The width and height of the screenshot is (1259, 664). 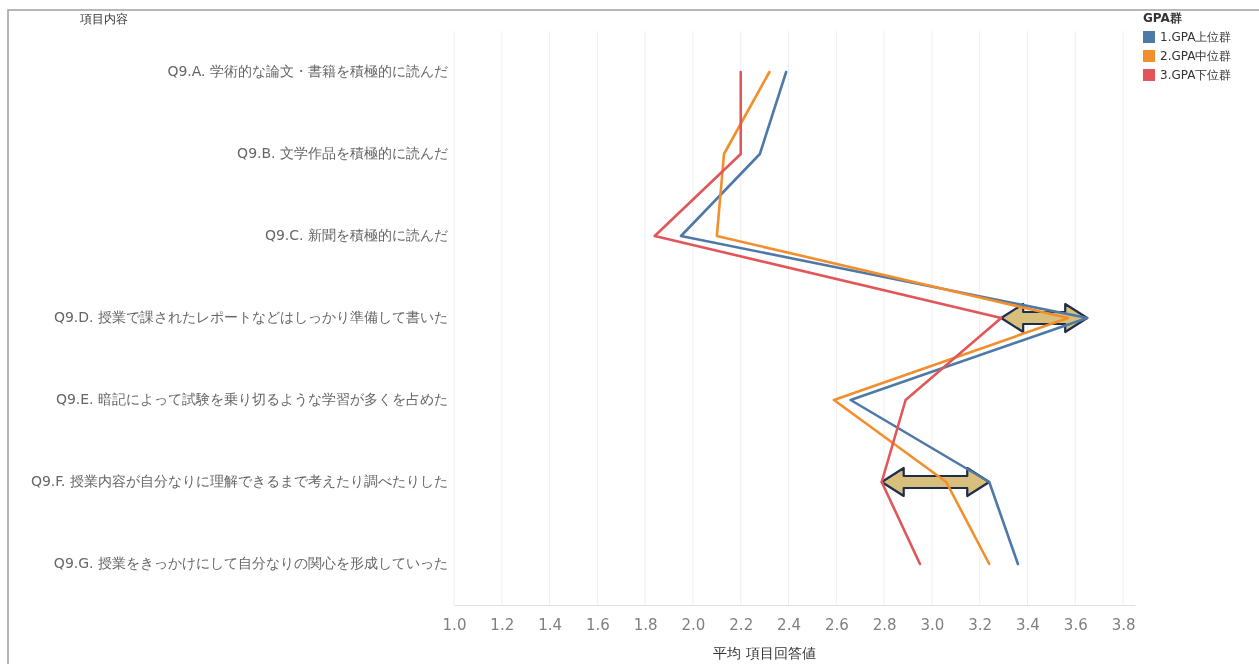 What do you see at coordinates (103, 19) in the screenshot?
I see `y-axis-title: 項目内容` at bounding box center [103, 19].